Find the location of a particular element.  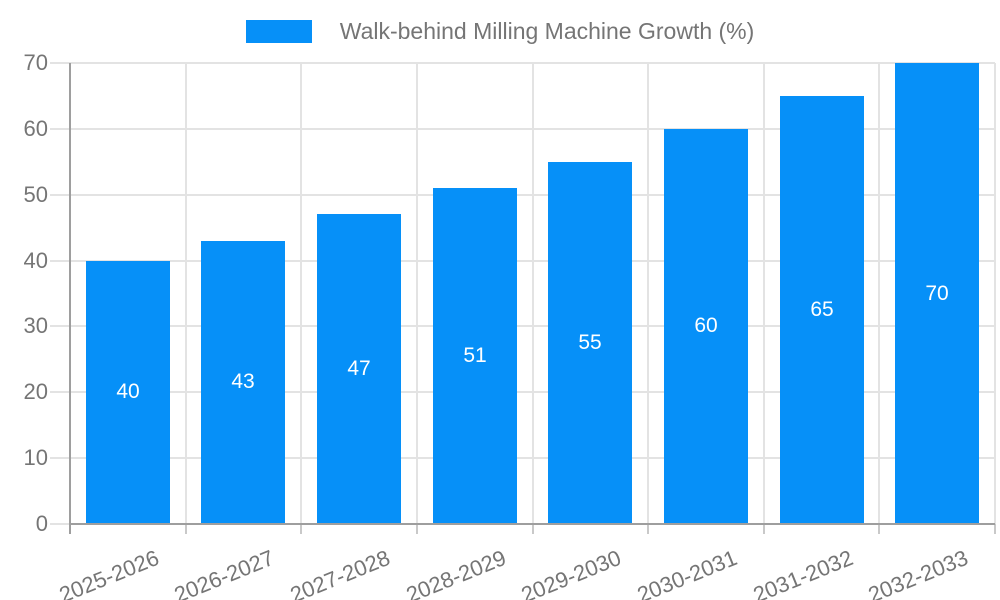

bar-value-label: 65 is located at coordinates (822, 309).